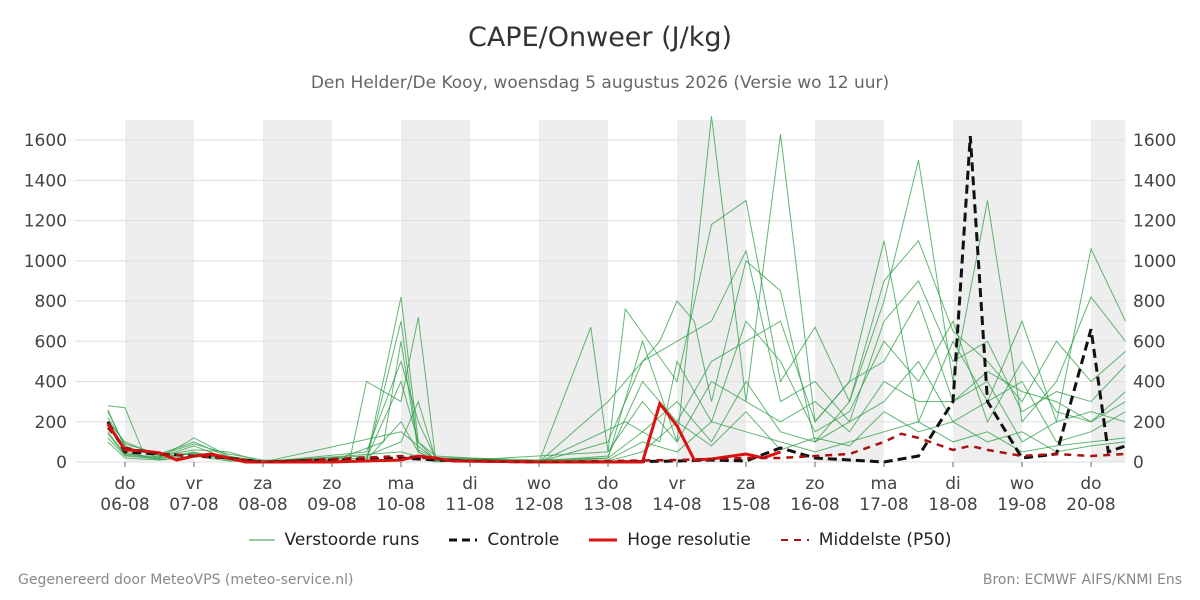 This screenshot has height=600, width=1200. Describe the element at coordinates (814, 505) in the screenshot. I see `x-tick-date-16-08: 16-08` at that location.